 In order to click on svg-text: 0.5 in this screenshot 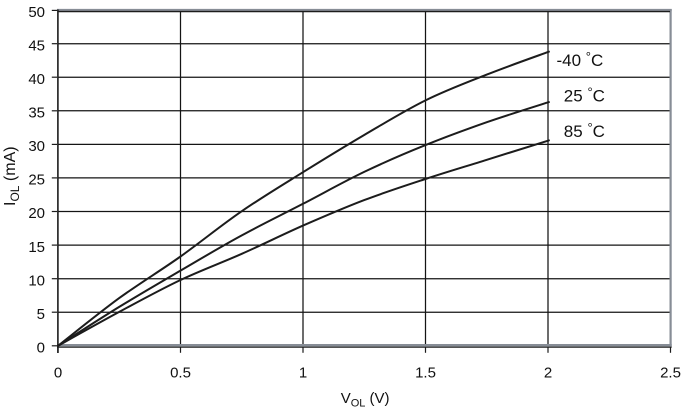, I will do `click(180, 373)`.